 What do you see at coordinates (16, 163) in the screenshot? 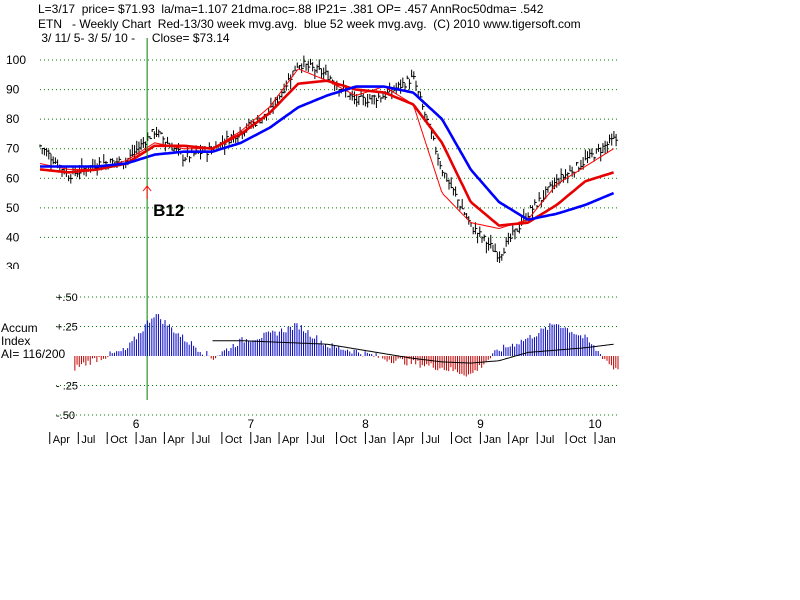
I see `price-y-tick-labels: 100 90 80 70 60 50 40 30` at bounding box center [16, 163].